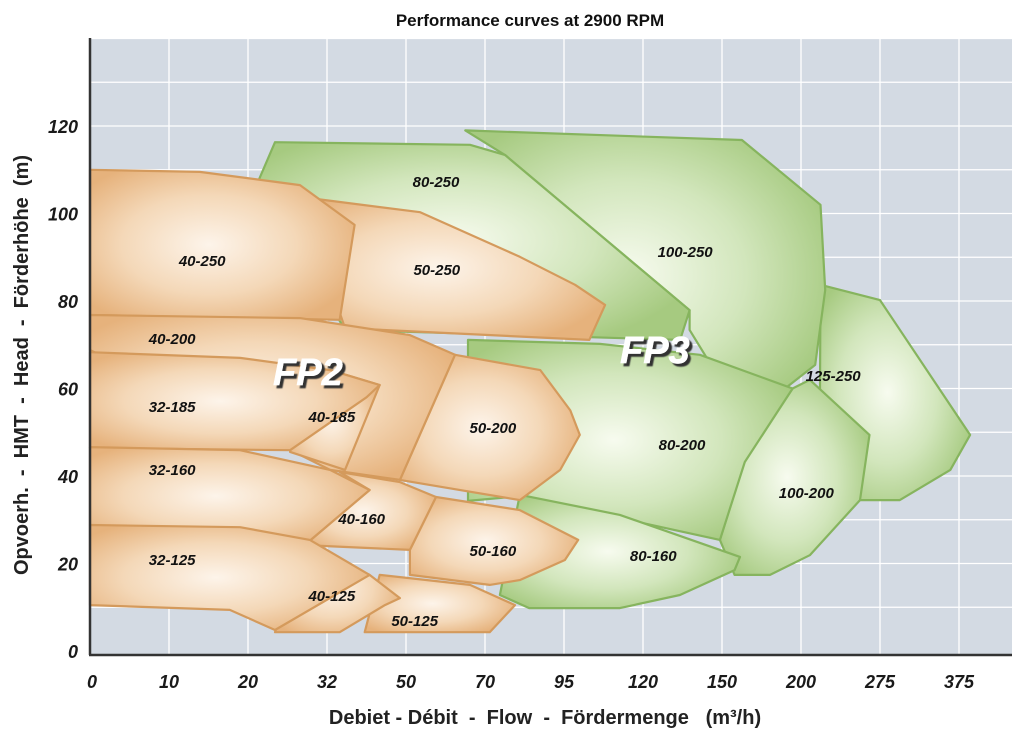 This screenshot has height=733, width=1024. I want to click on chart-title: Performance curves at 2900 RPM, so click(530, 20).